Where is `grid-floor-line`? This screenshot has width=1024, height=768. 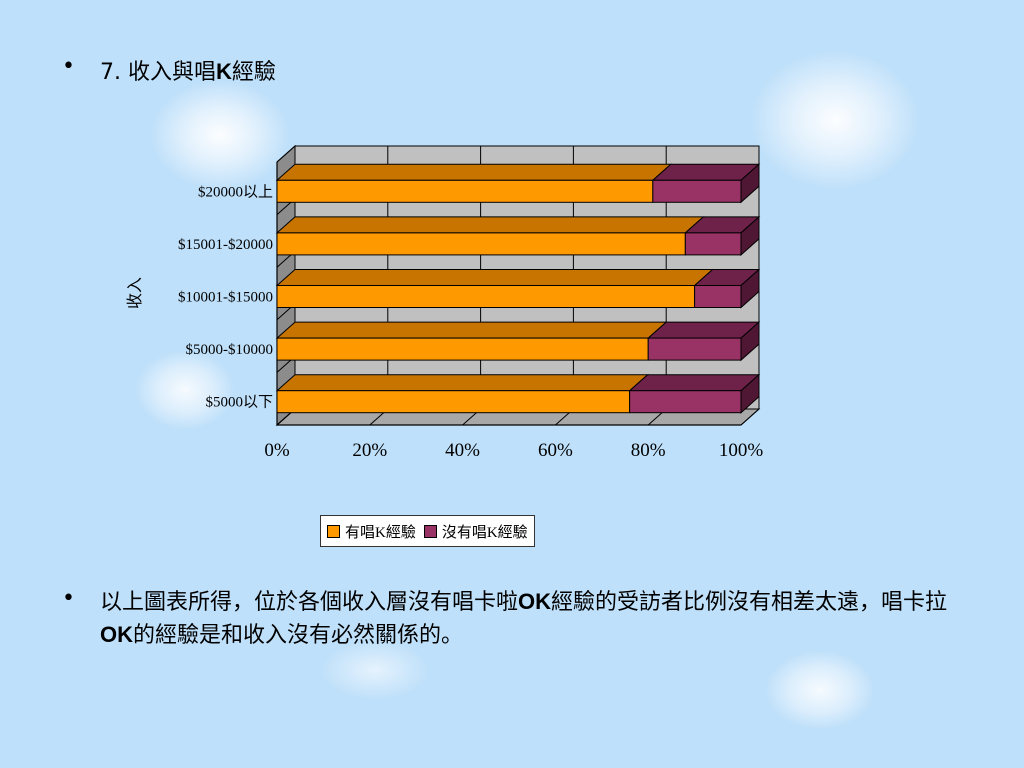
grid-floor-line is located at coordinates (750, 417).